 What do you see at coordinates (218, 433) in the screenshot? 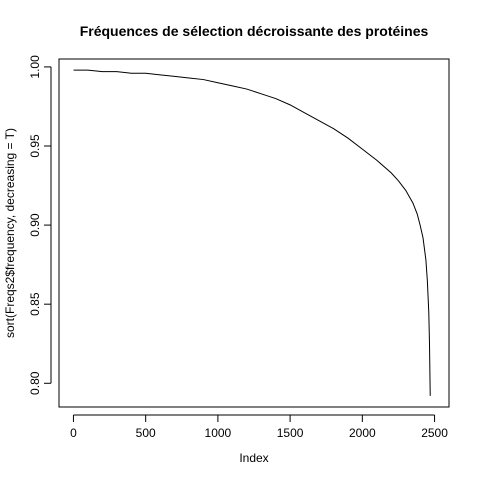
I see `x-tick-label: 1000` at bounding box center [218, 433].